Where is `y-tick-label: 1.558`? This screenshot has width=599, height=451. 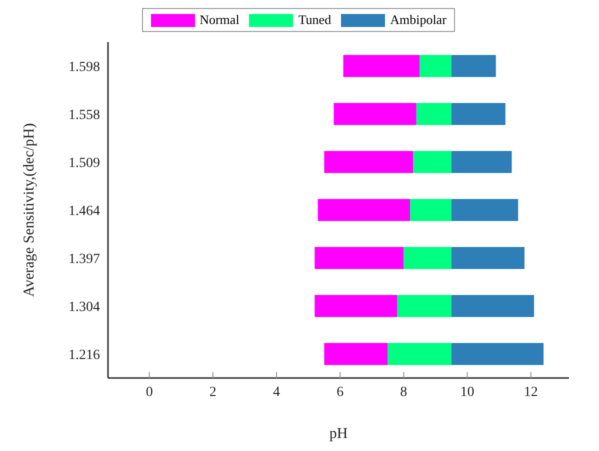
y-tick-label: 1.558 is located at coordinates (84, 115).